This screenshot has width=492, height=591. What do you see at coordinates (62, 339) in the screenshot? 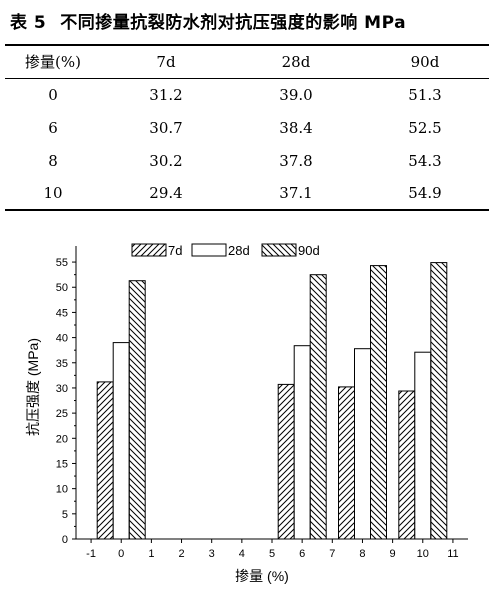
I see `y-tick-label: 40` at bounding box center [62, 339].